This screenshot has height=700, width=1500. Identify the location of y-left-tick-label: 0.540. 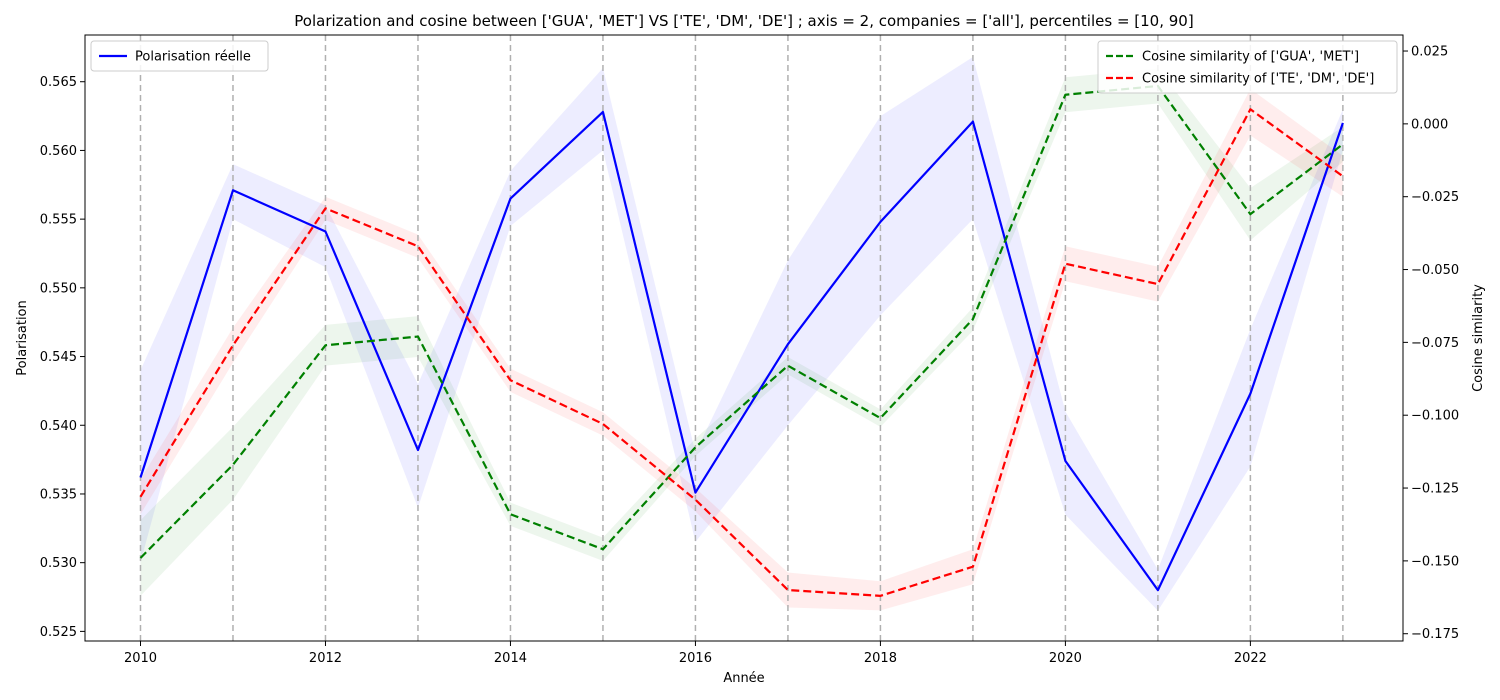
(58, 426).